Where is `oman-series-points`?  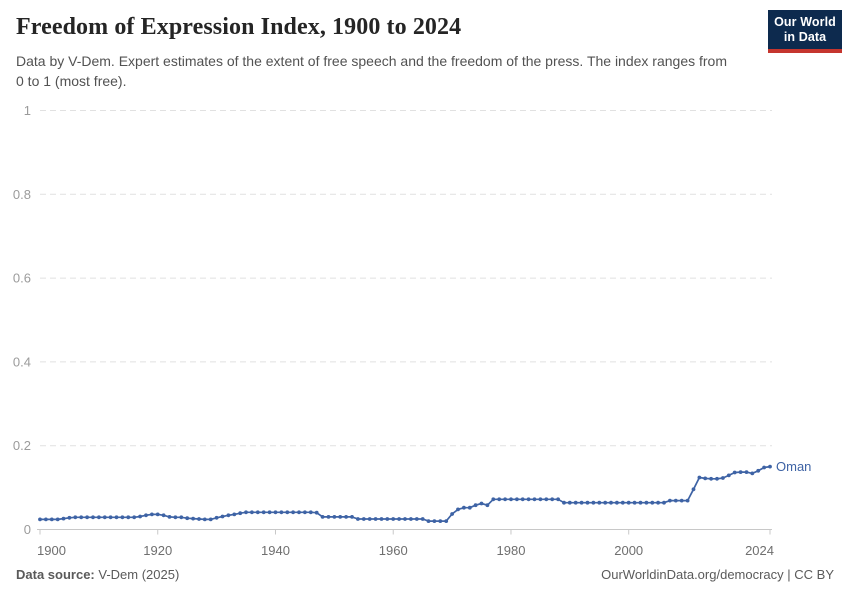 oman-series-points is located at coordinates (405, 493).